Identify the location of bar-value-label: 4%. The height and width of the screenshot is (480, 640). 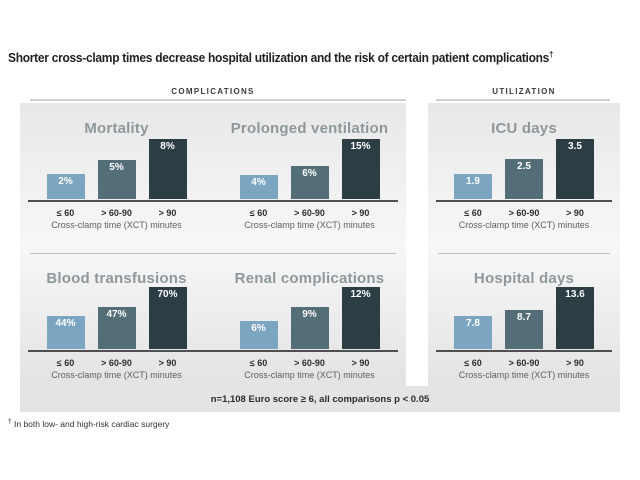
(258, 182).